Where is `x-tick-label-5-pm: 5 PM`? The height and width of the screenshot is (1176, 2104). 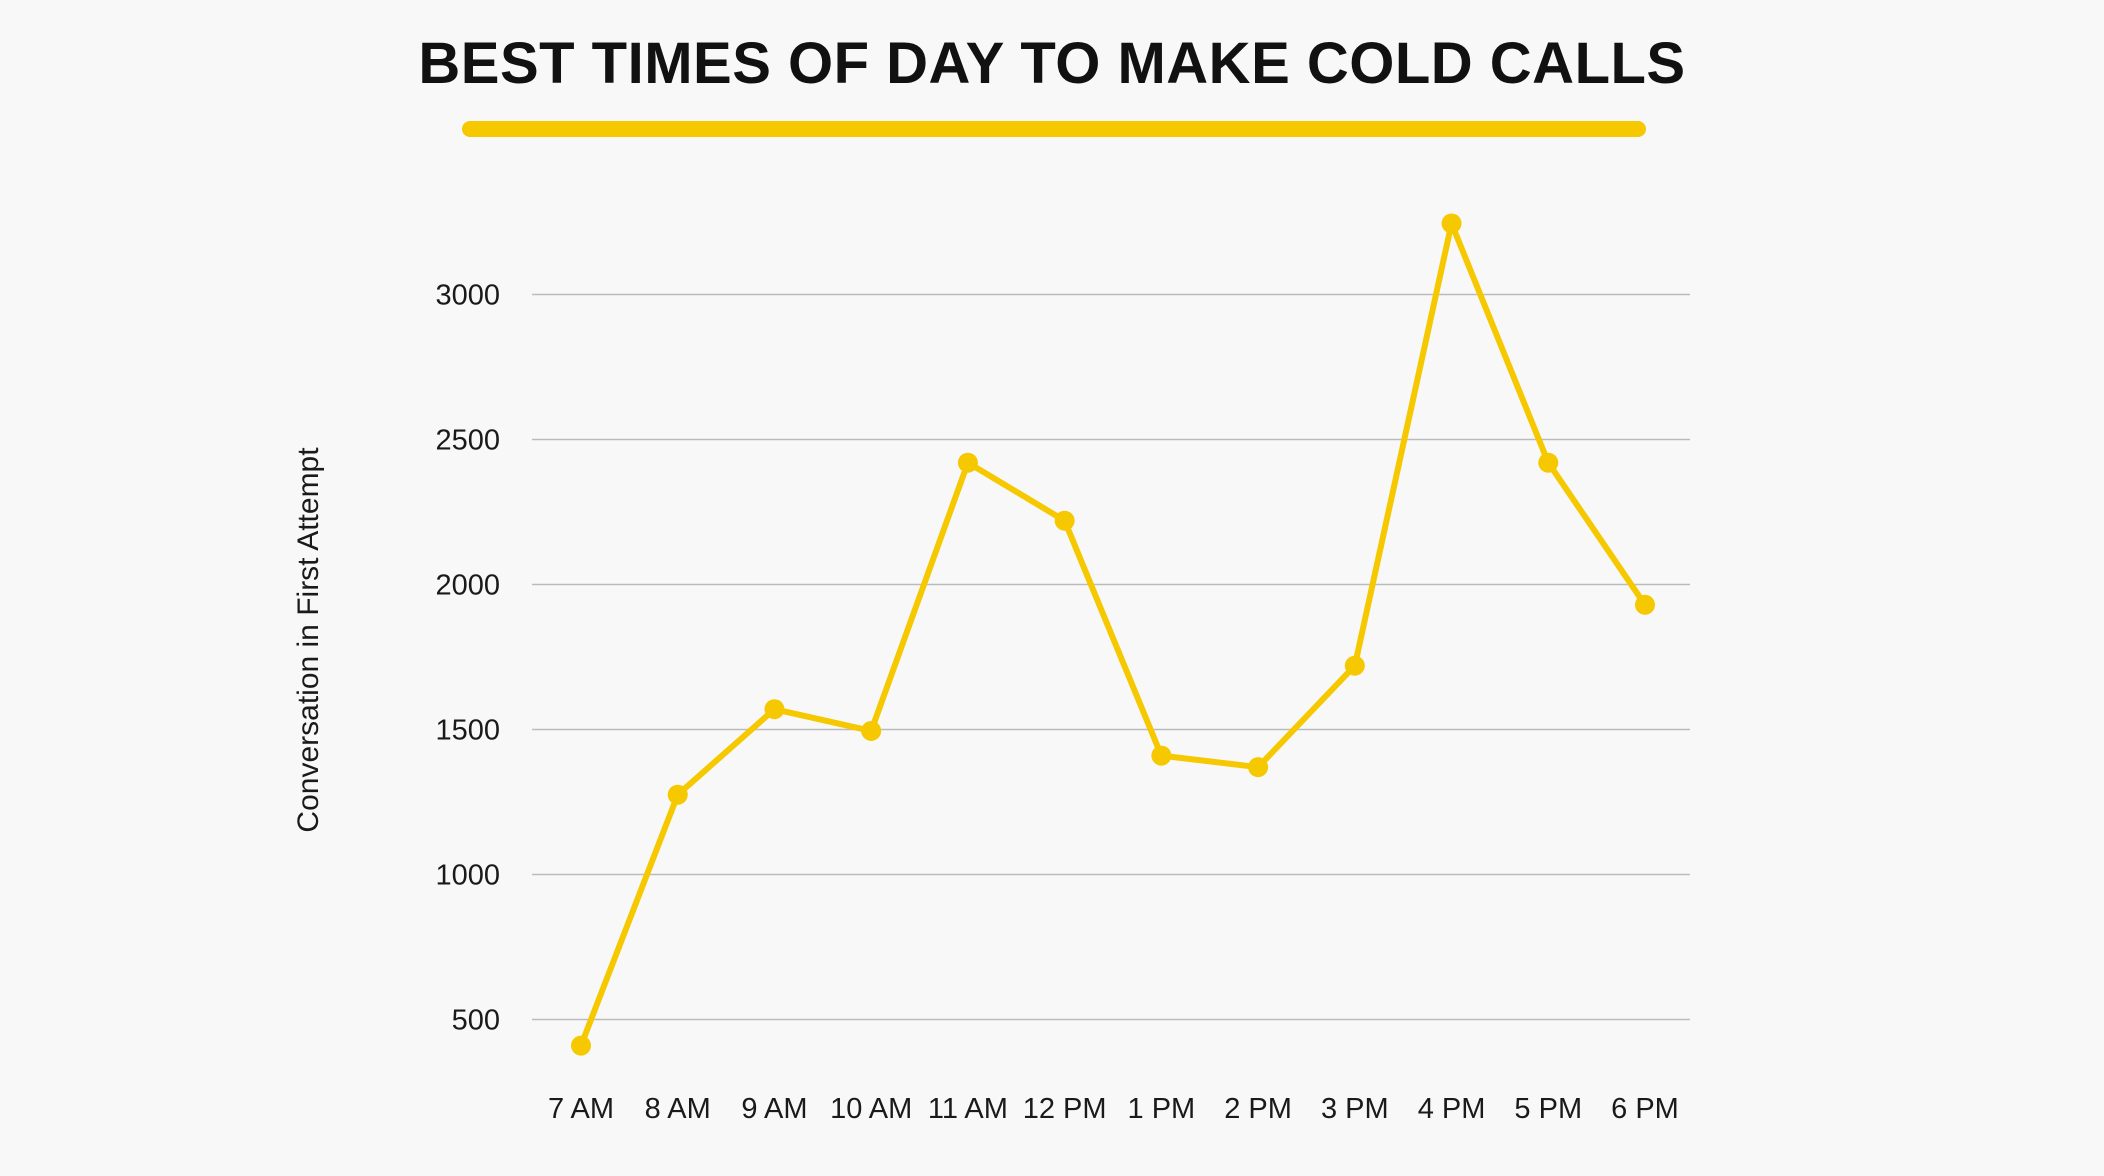
x-tick-label-5-pm: 5 PM is located at coordinates (1548, 1109).